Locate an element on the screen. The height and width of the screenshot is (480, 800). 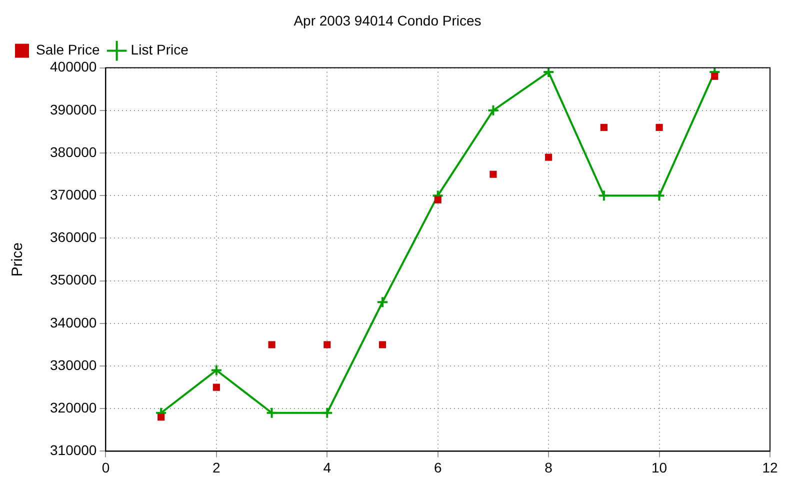
x-tick-label: 0 is located at coordinates (106, 467).